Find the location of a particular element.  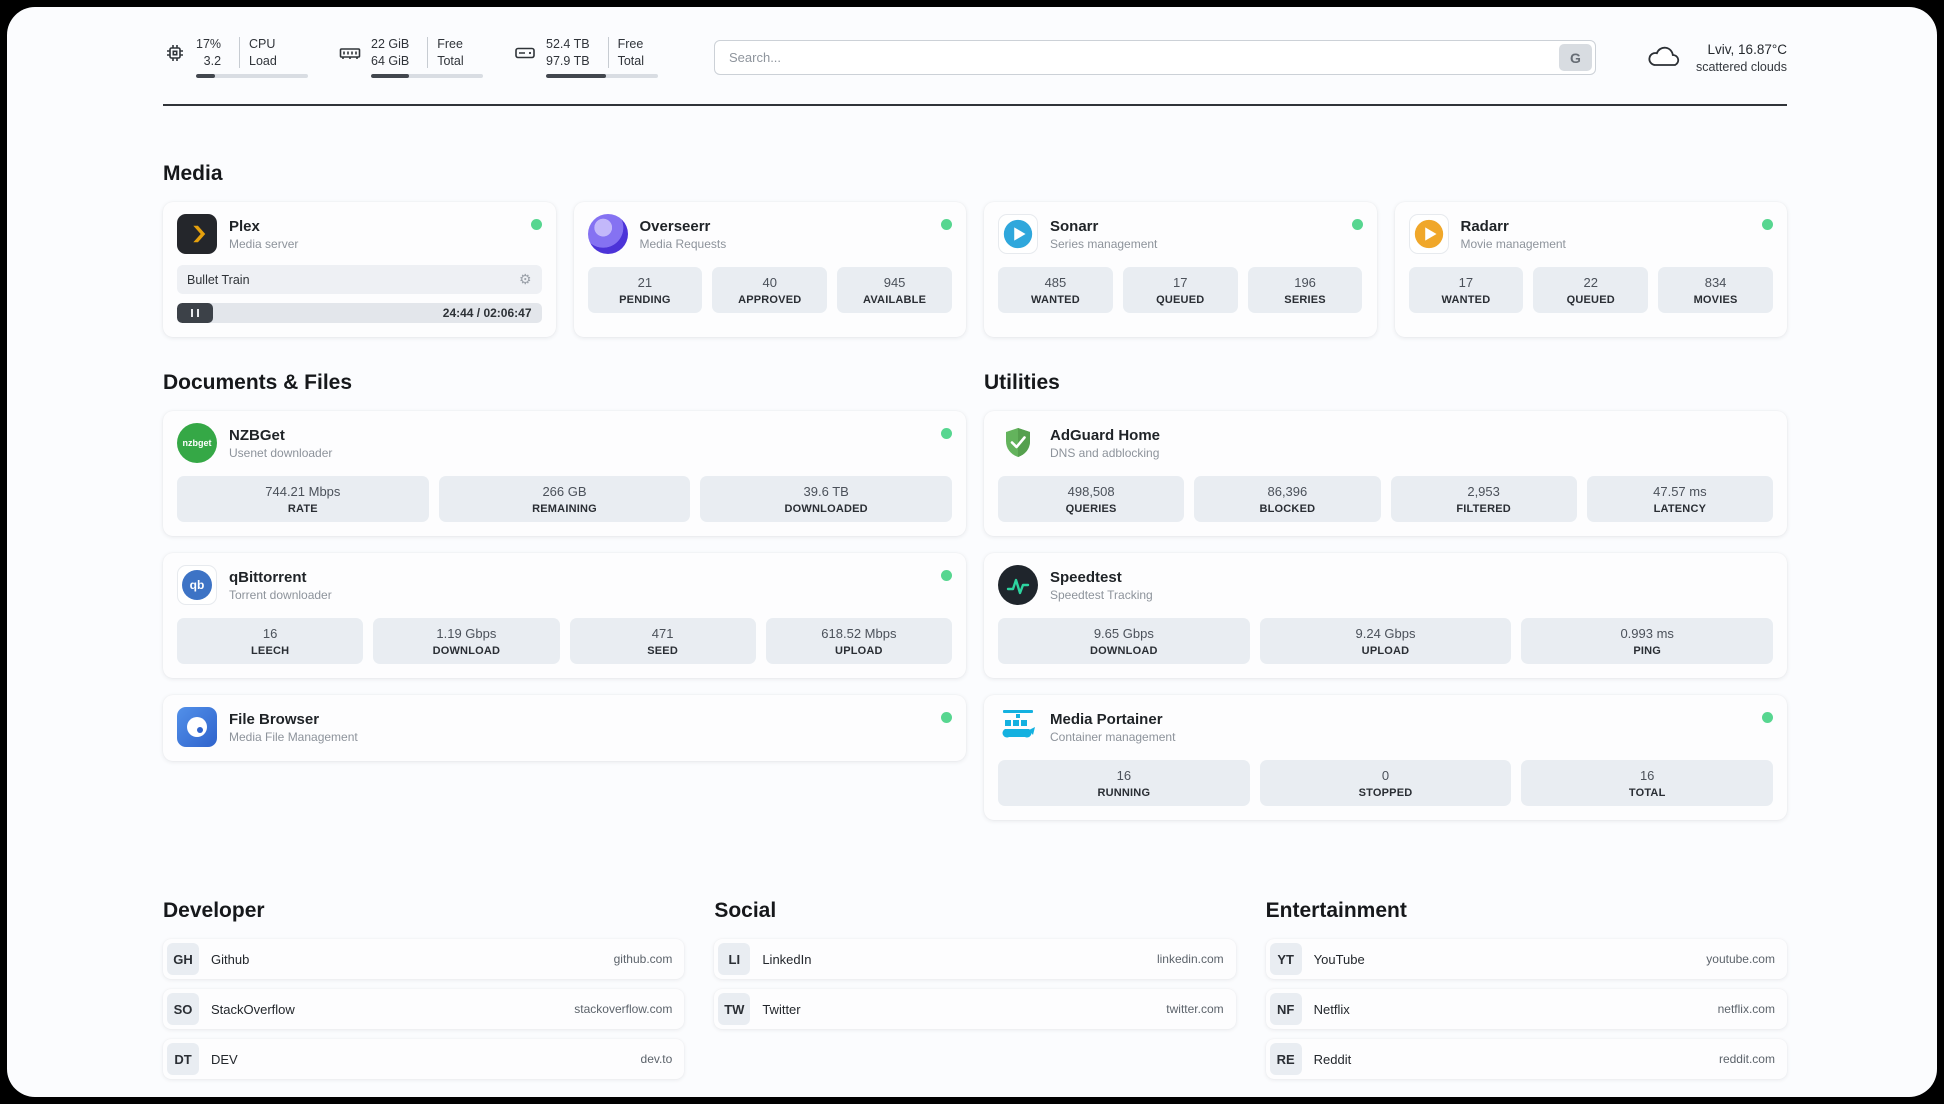

filebrowser-icon is located at coordinates (197, 727).